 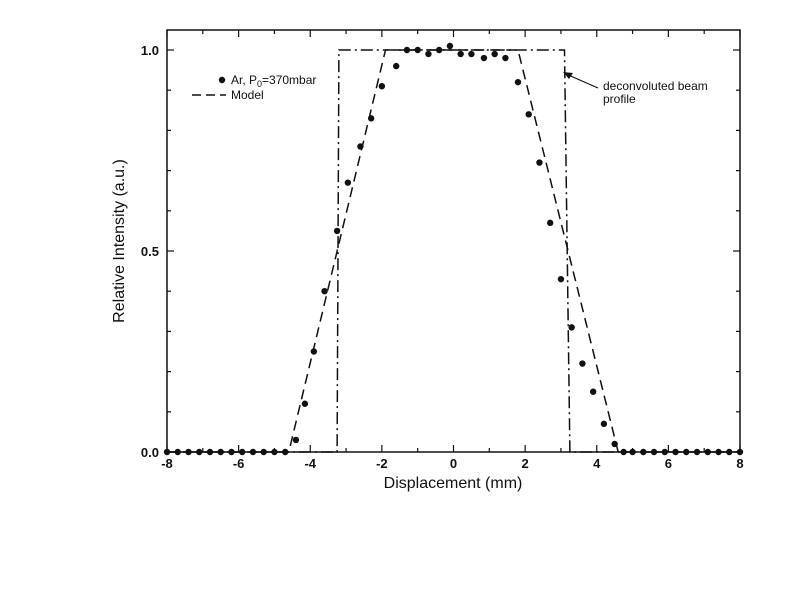 What do you see at coordinates (289, 80) in the screenshot?
I see `legend-label-tail: =370mbar` at bounding box center [289, 80].